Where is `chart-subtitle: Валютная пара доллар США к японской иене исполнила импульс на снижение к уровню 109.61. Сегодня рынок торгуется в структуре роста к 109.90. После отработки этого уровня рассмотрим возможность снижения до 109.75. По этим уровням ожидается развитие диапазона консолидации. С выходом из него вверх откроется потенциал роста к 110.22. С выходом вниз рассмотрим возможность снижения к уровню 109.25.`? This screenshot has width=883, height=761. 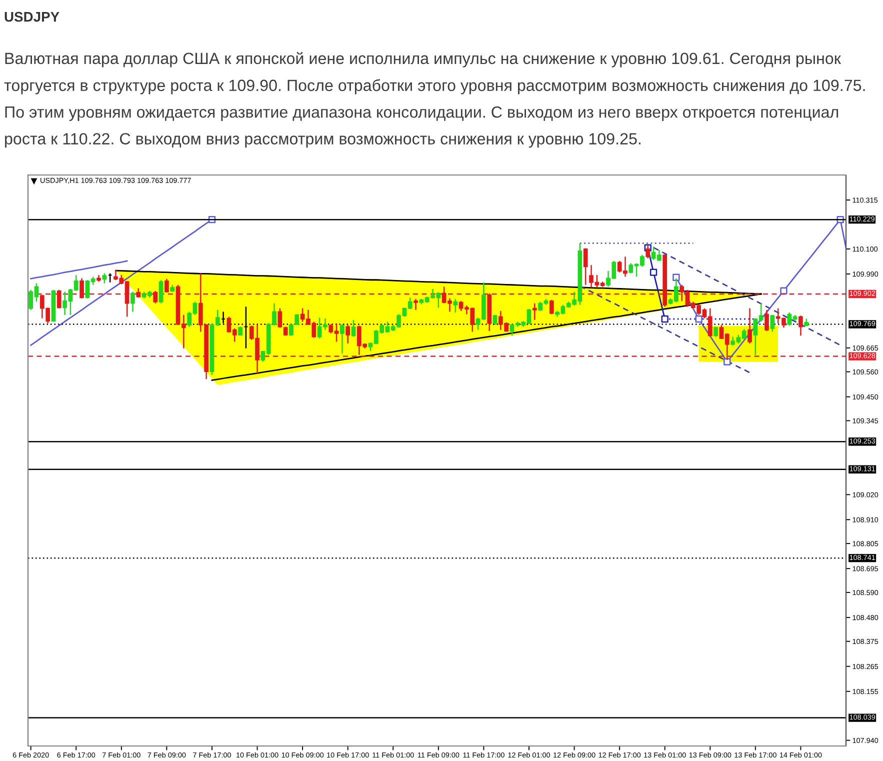
chart-subtitle: Валютная пара доллар США к японской иене исполнила импульс на снижение к уровню 109.61. Сегодня рынок торгуется в структуре роста к 109.90. После отработки этого уровня рассмотрим возможность снижения до 109.75. По этим уровням ожидается развитие диапазона консолидации. С выходом из него вверх откроется потенциал роста к 110.22. С выходом вниз рассмотрим возможность снижения к уровню 109.25. is located at coordinates (434, 100).